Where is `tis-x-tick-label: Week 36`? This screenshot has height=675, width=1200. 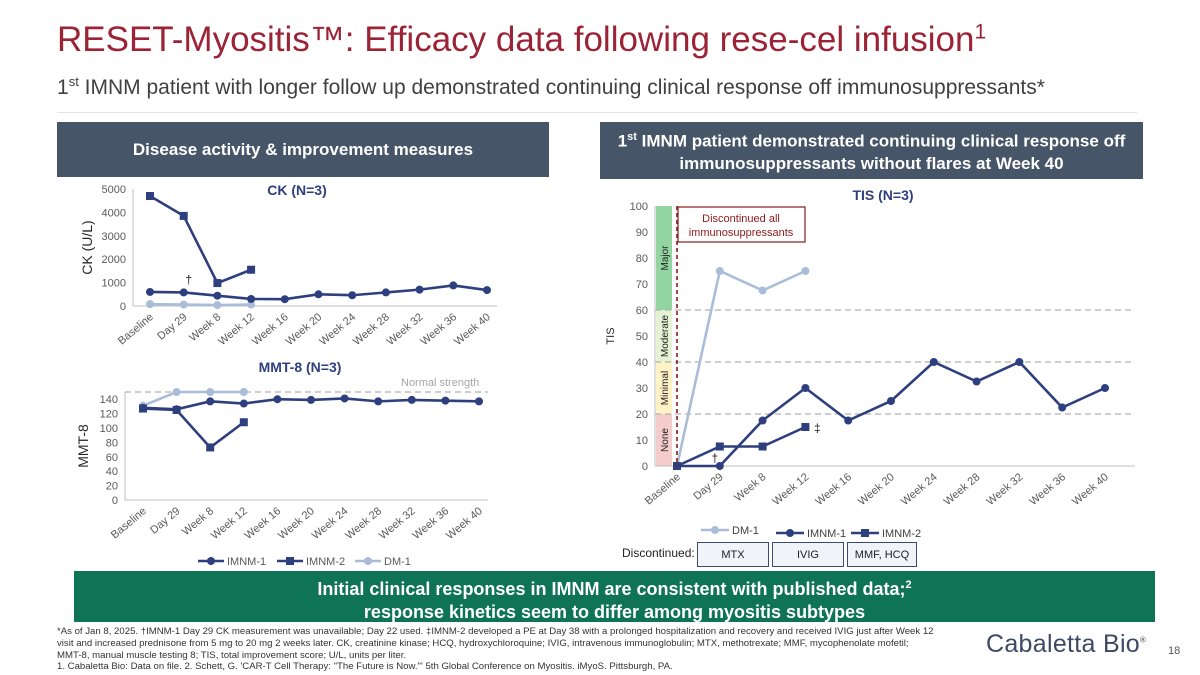
tis-x-tick-label: Week 36 is located at coordinates (1047, 489).